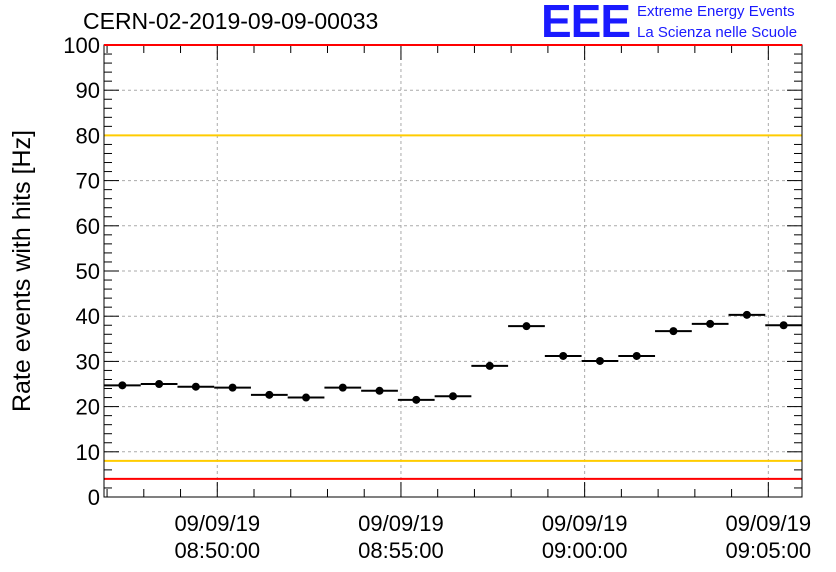  I want to click on y-tick-label: 80, so click(88, 135).